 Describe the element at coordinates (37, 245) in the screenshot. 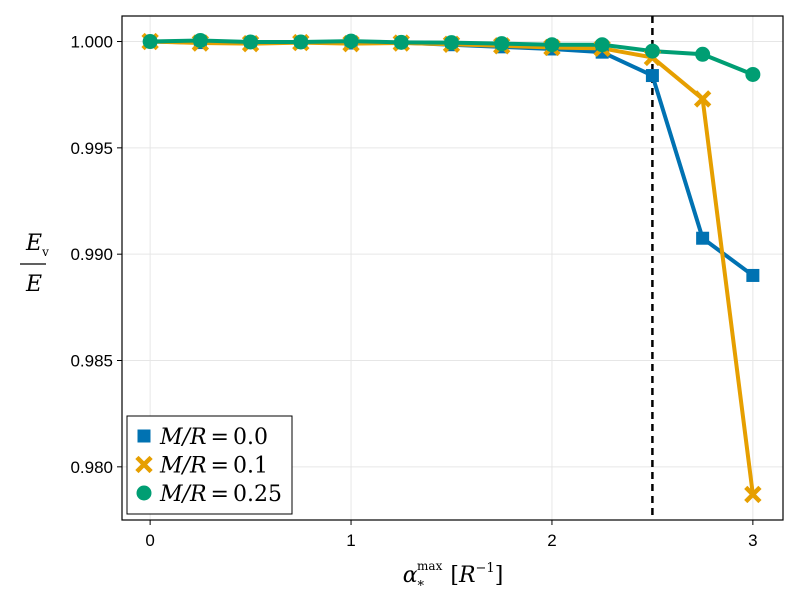

I see `y-label-numerator: Ev` at that location.